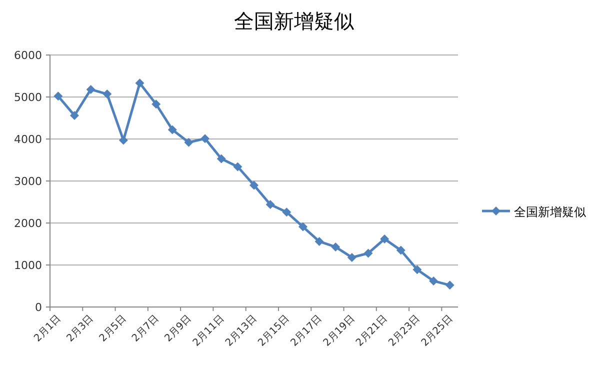  Describe the element at coordinates (28, 181) in the screenshot. I see `y-tick-label: 3000` at that location.